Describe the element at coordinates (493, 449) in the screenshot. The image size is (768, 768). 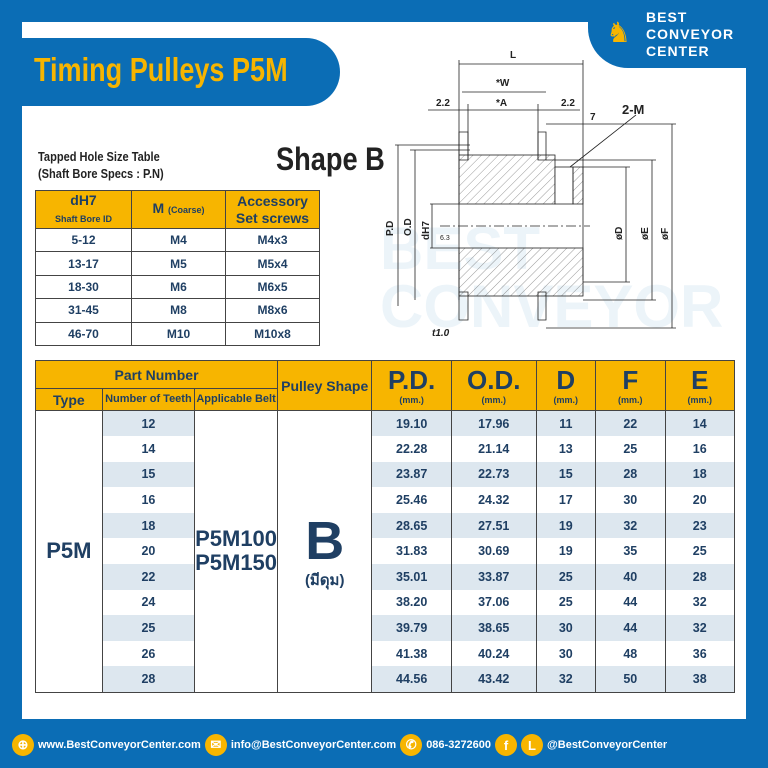
I see `table-cell: 21.14` at that location.